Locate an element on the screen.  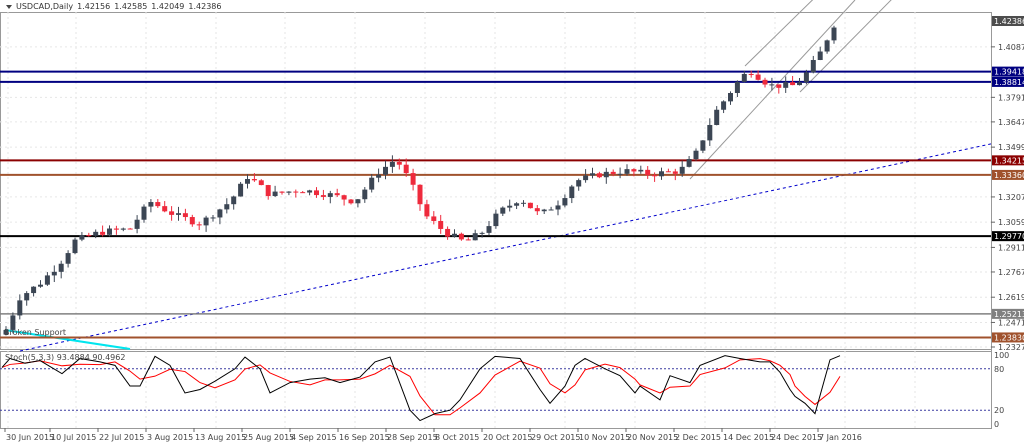
svg-text: 1.23830 is located at coordinates (1009, 337).